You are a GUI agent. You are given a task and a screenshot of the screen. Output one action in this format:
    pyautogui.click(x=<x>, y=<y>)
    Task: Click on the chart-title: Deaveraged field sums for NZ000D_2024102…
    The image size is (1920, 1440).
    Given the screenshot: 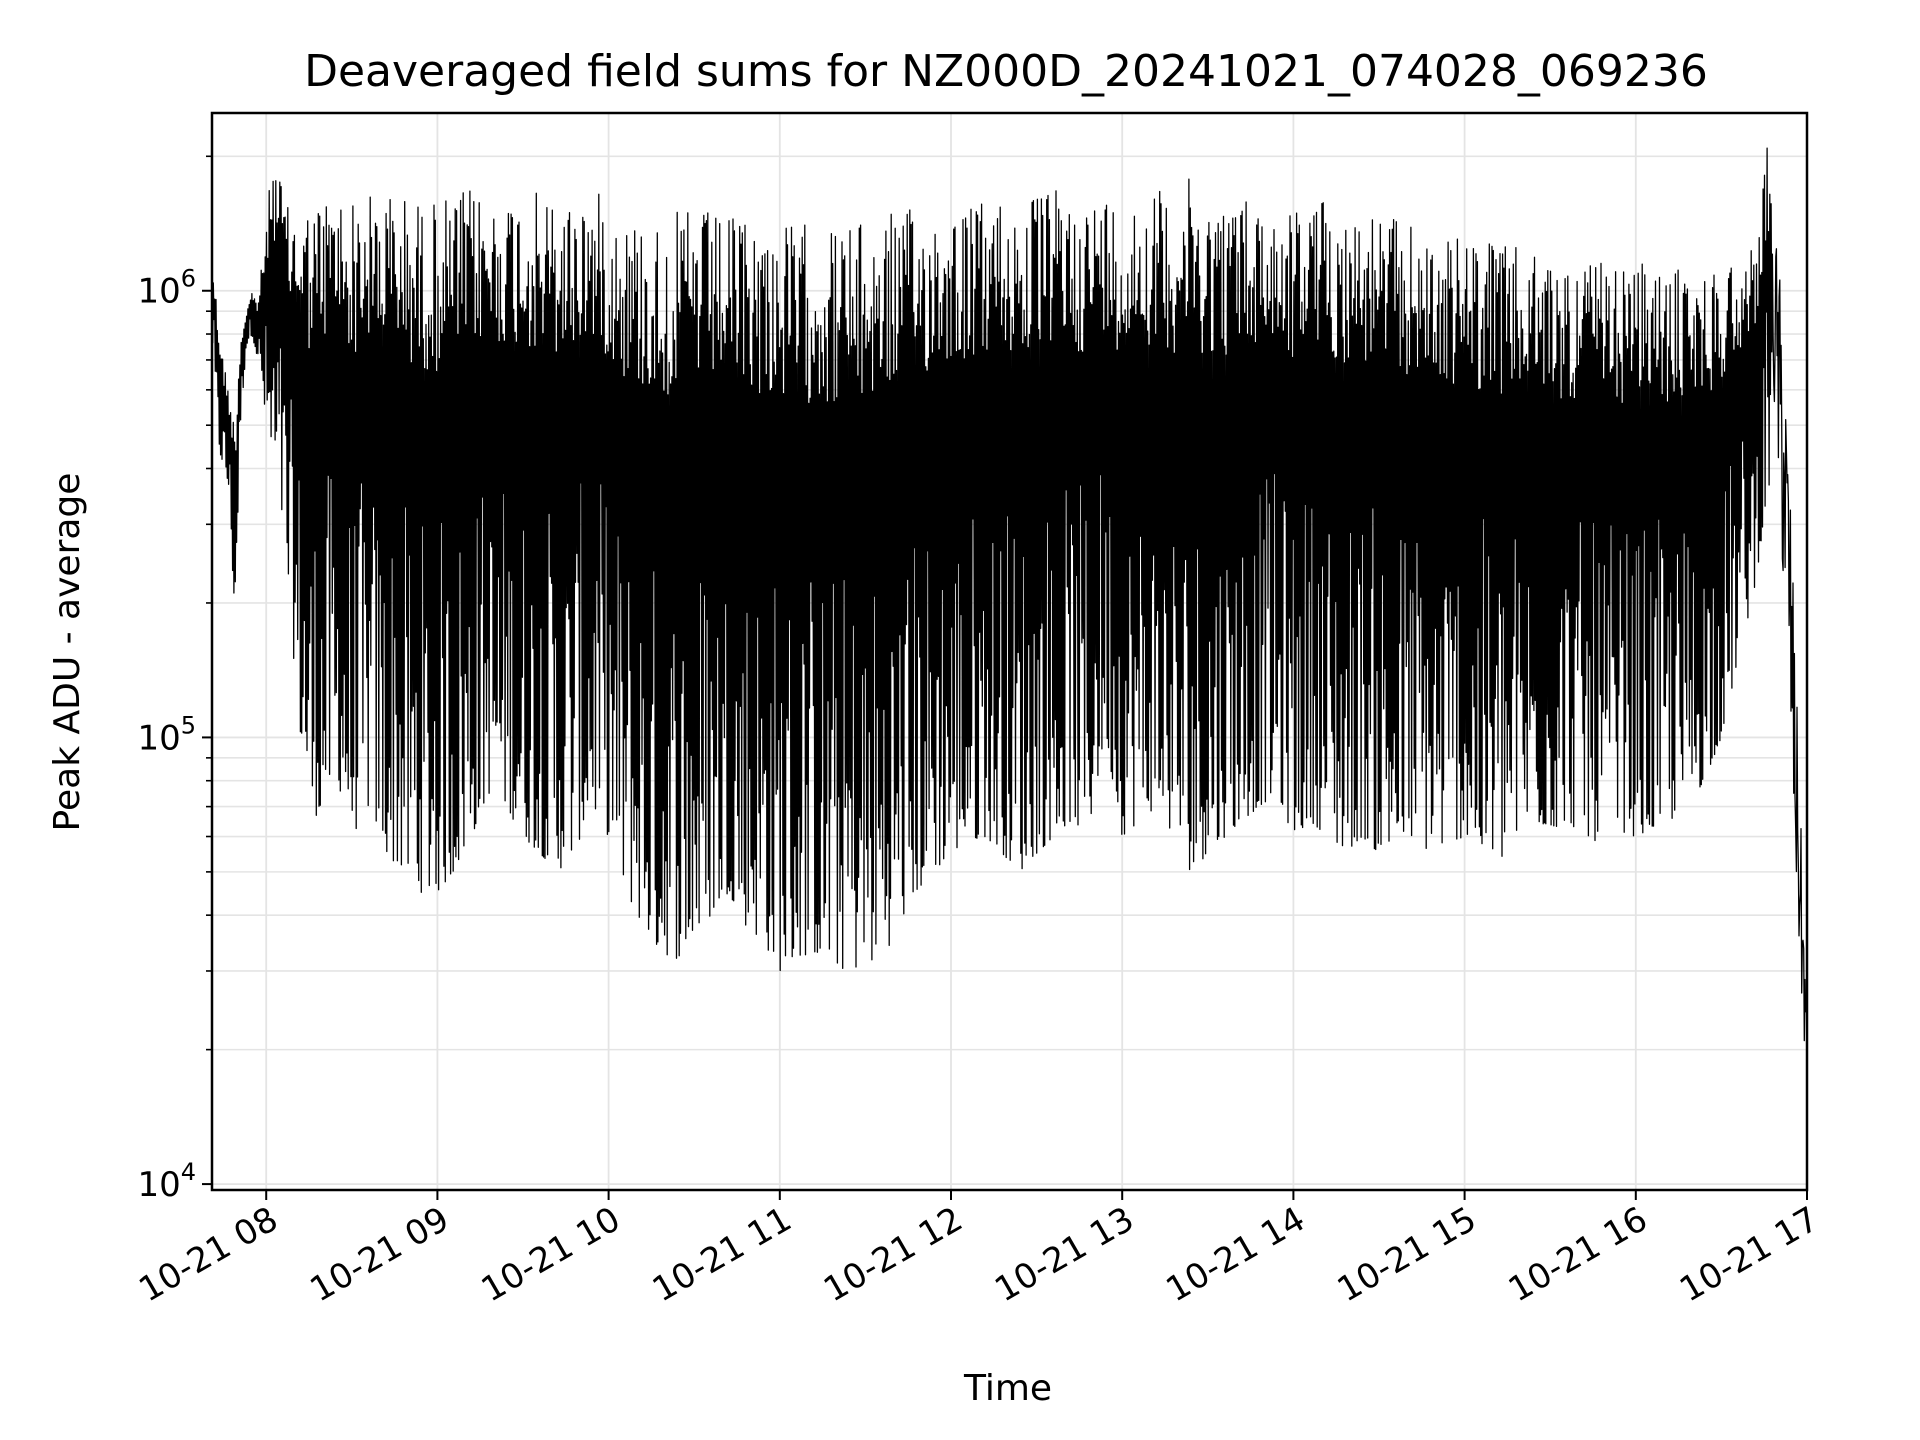 What is the action you would take?
    pyautogui.click(x=1006, y=71)
    